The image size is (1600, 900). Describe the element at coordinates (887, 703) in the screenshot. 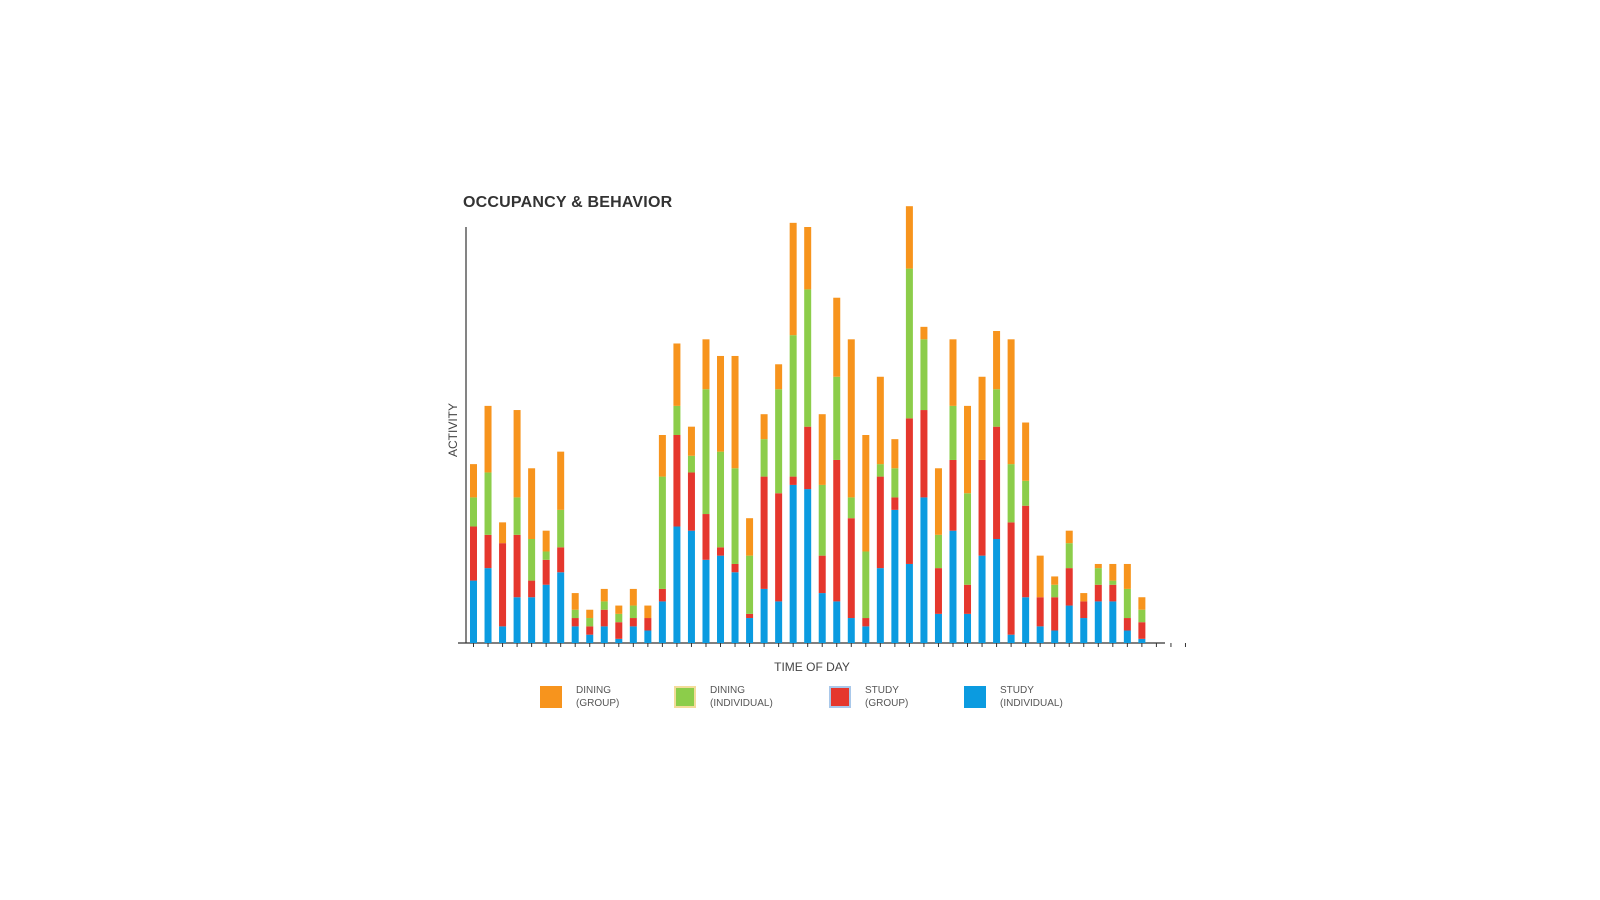

I see `legend-label-line2: (GROUP)` at that location.